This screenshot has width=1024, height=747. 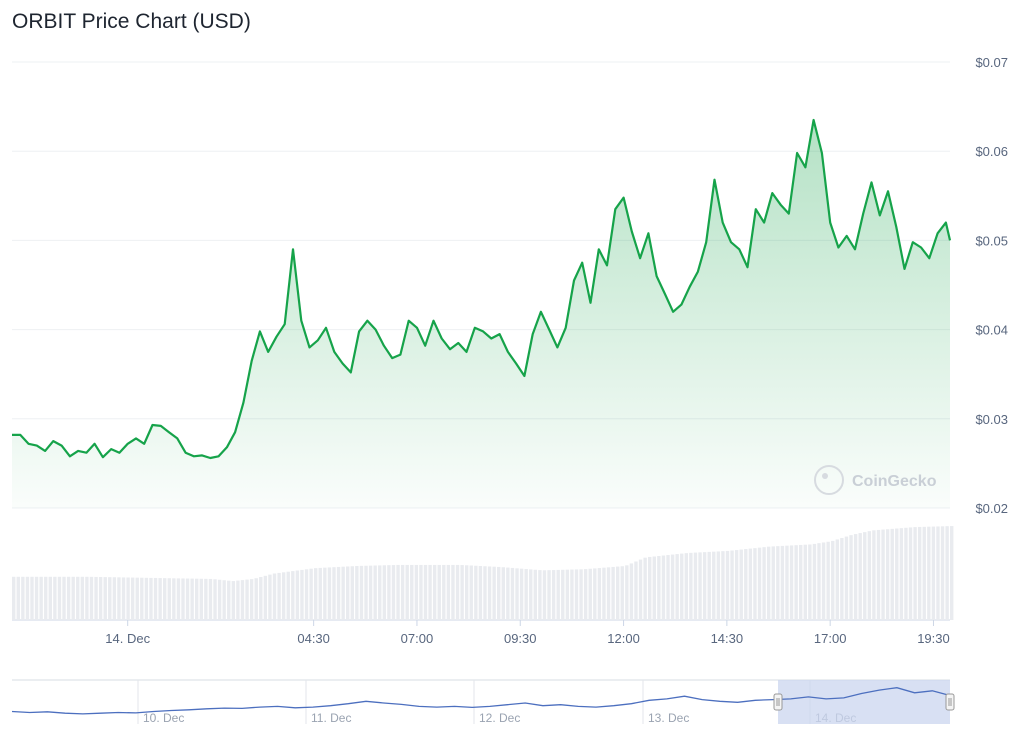 I want to click on y-tick-label: $0.05, so click(x=991, y=240).